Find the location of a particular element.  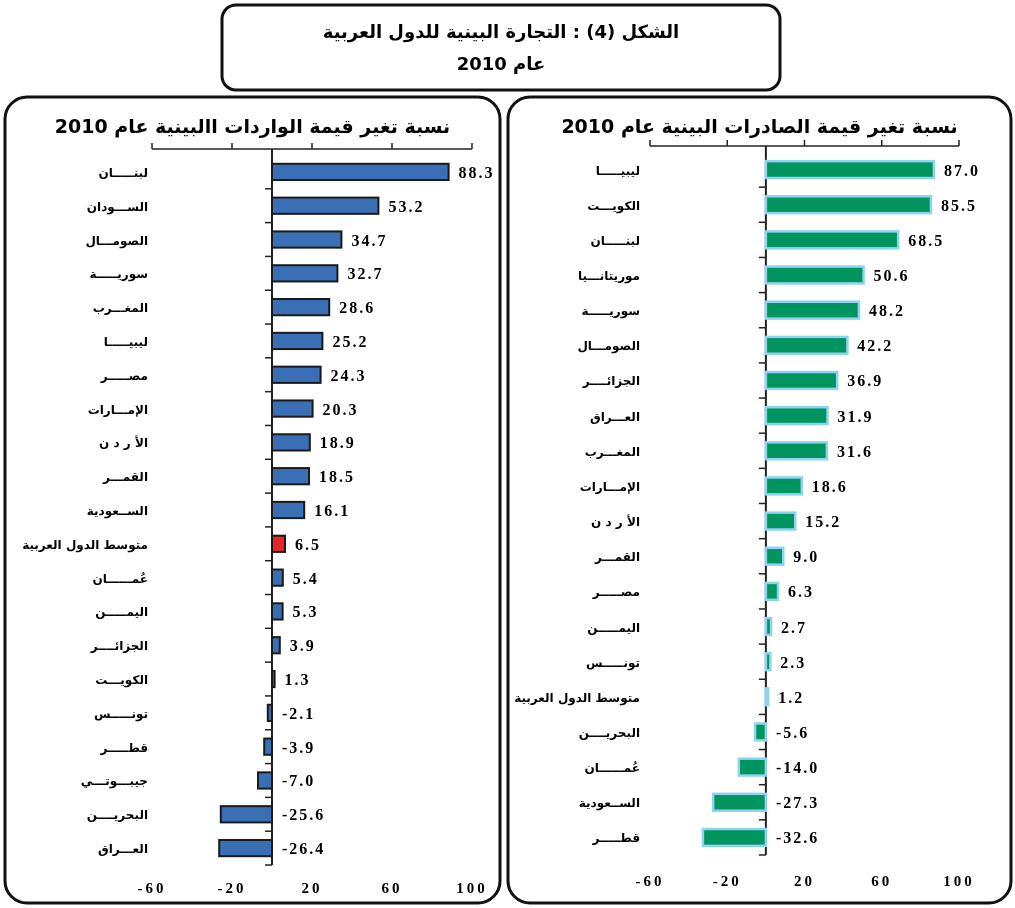

data-label: 6.3 is located at coordinates (801, 592).